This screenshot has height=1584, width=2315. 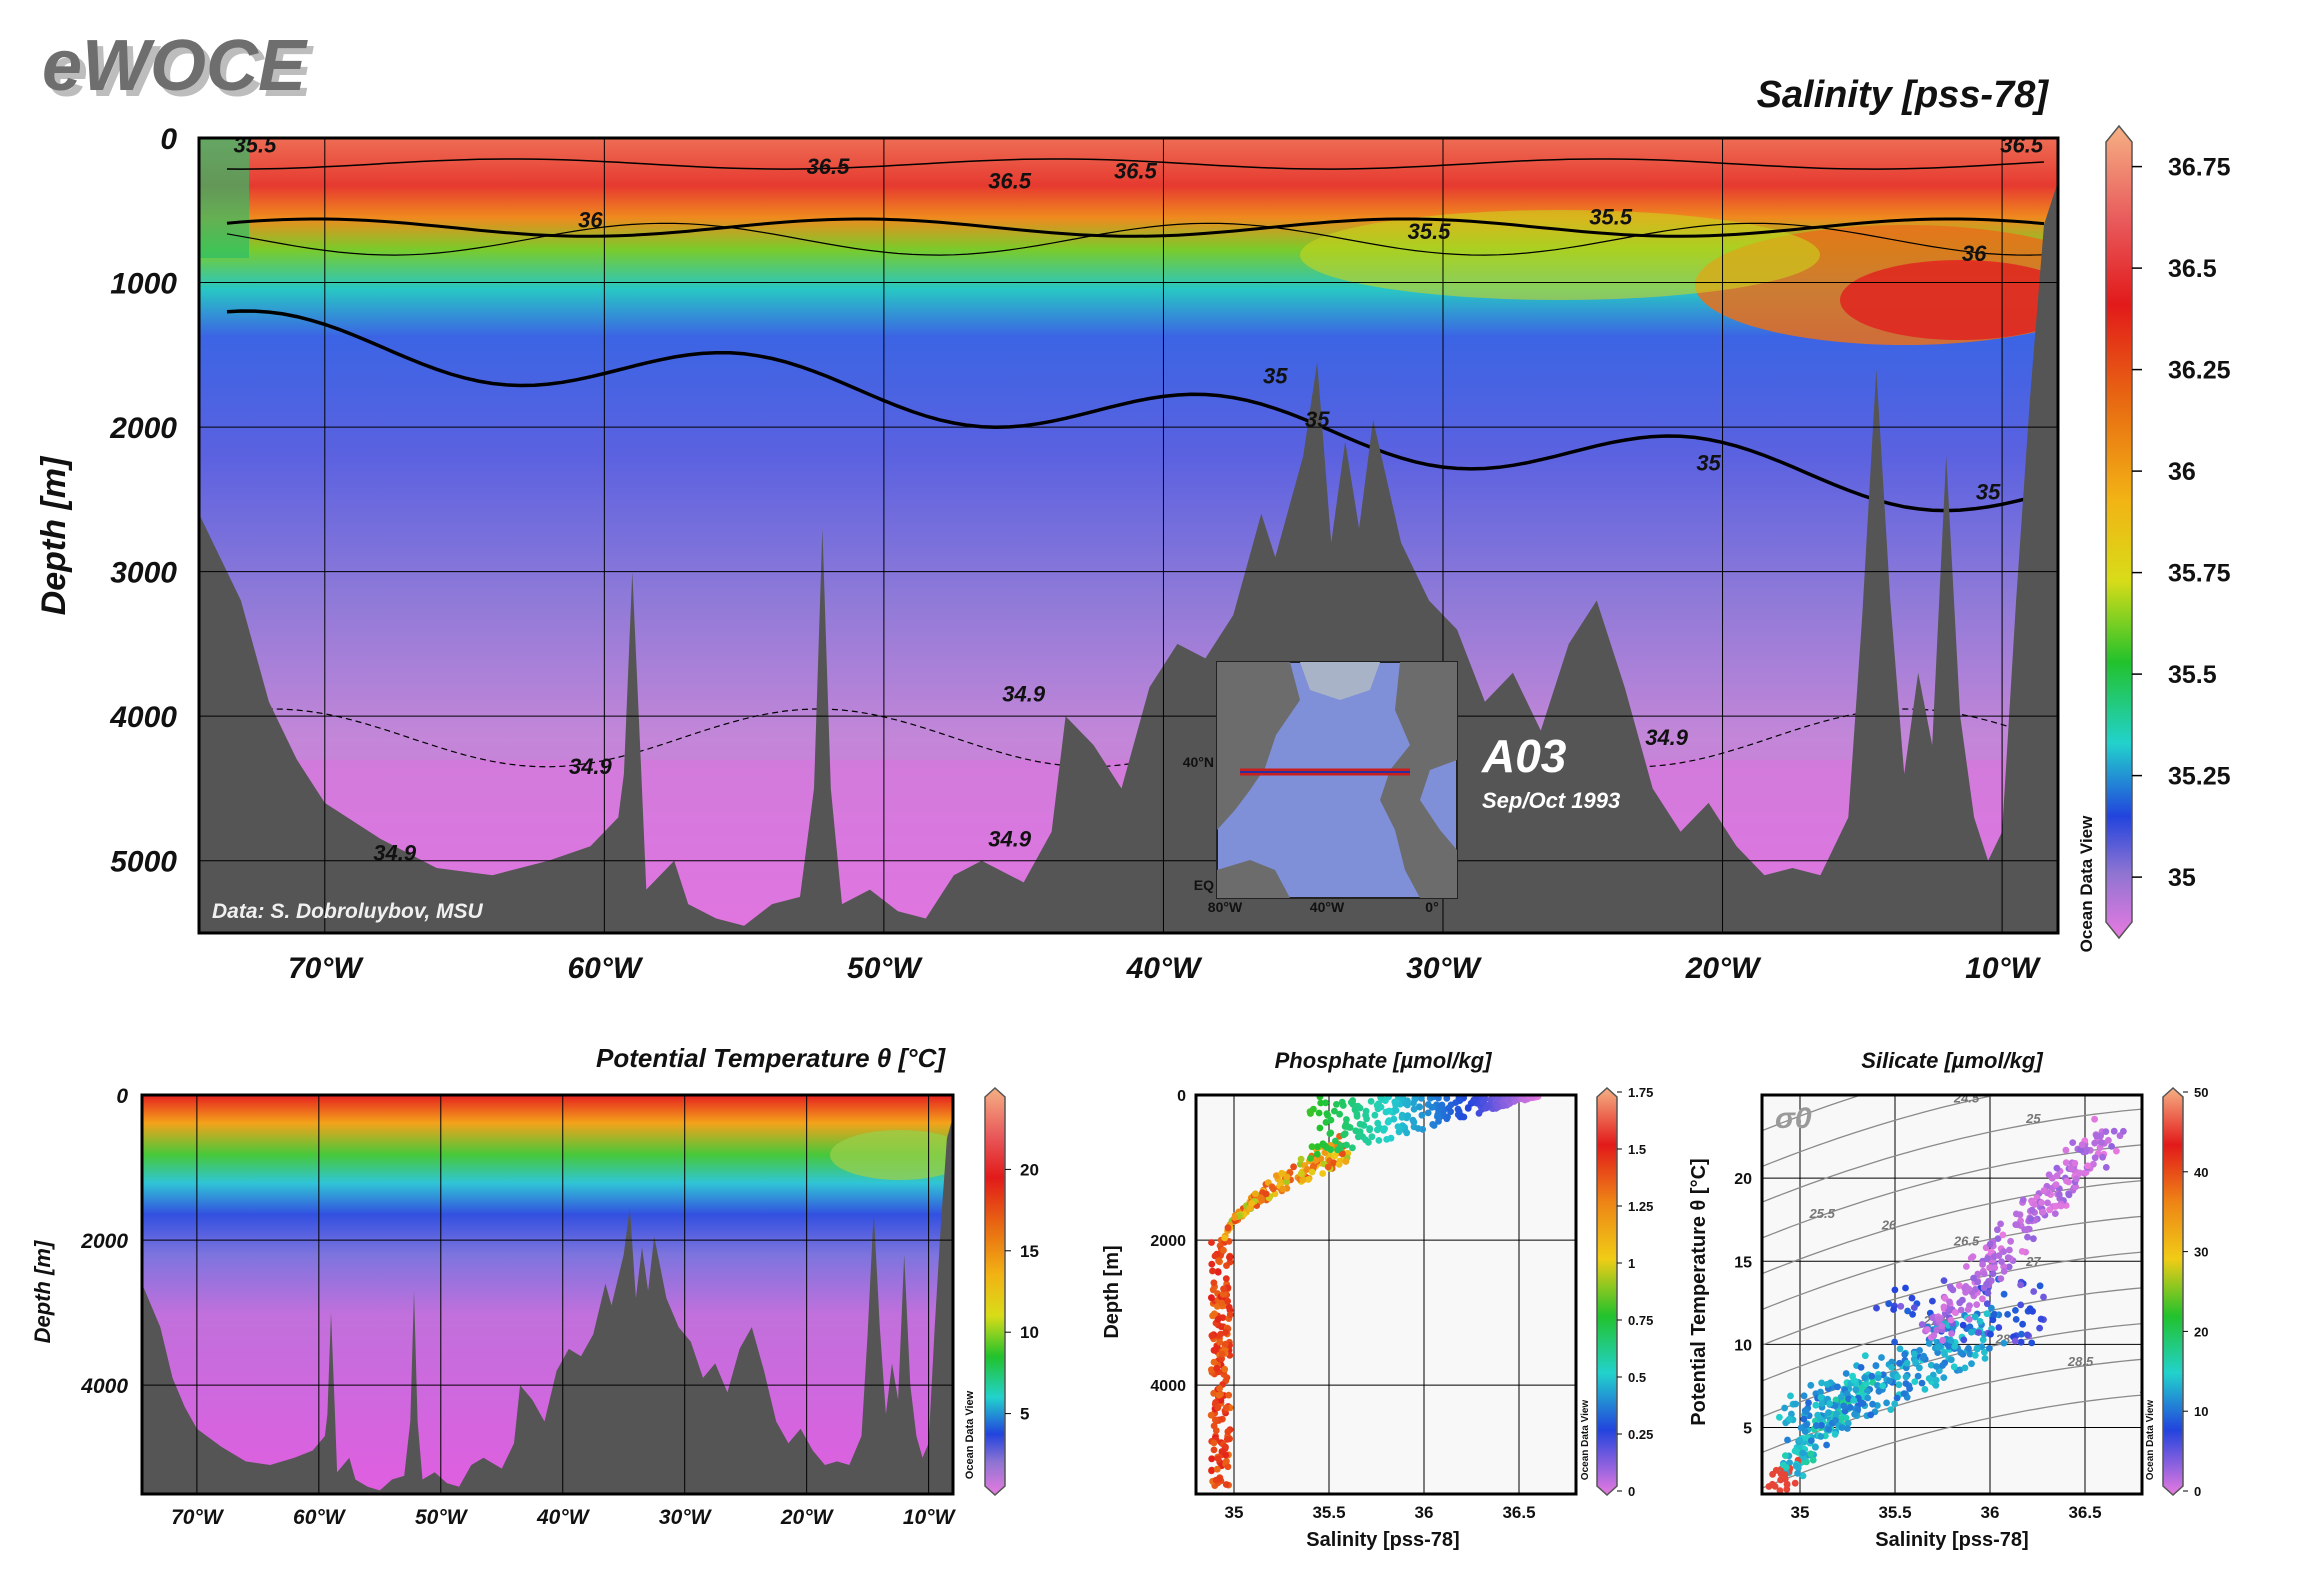 I want to click on warm-tongue, so click(x=891, y=1155).